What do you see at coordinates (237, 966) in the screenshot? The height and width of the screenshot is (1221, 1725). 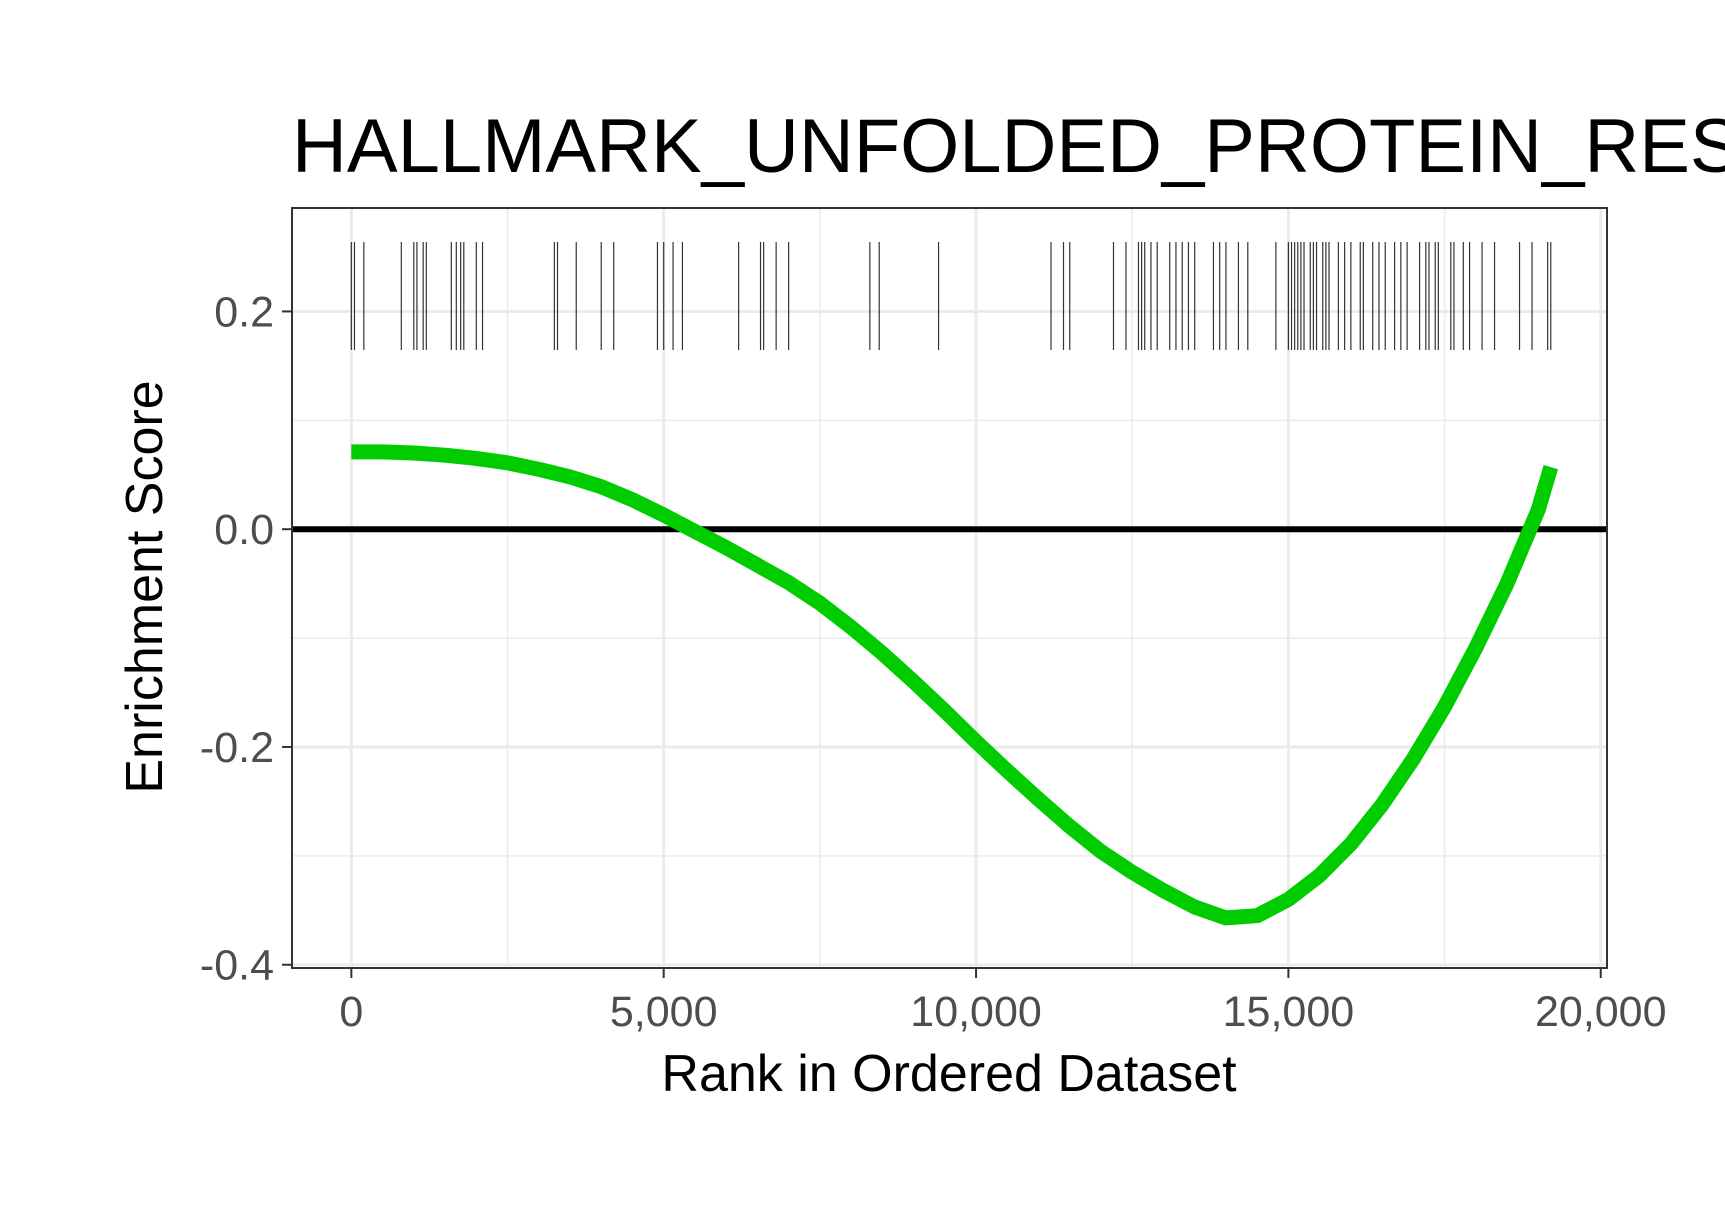 I see `y-tick-label: -0.4` at bounding box center [237, 966].